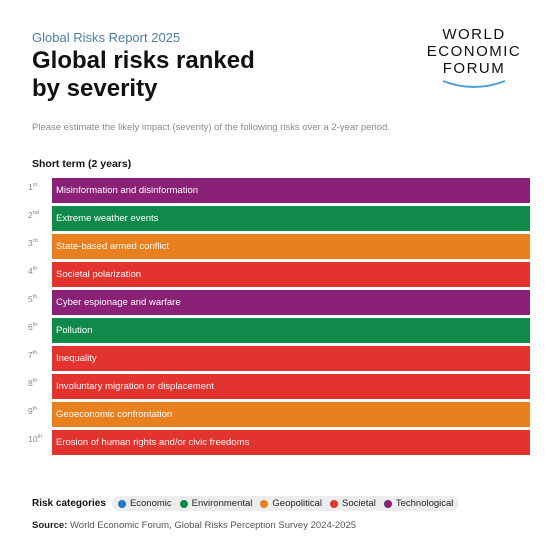  Describe the element at coordinates (39, 383) in the screenshot. I see `rank-number: 8th` at that location.